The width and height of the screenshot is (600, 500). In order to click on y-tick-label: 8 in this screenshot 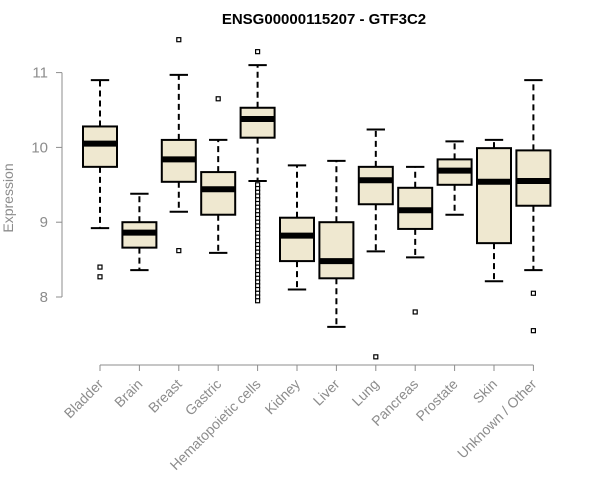, I will do `click(44, 297)`.